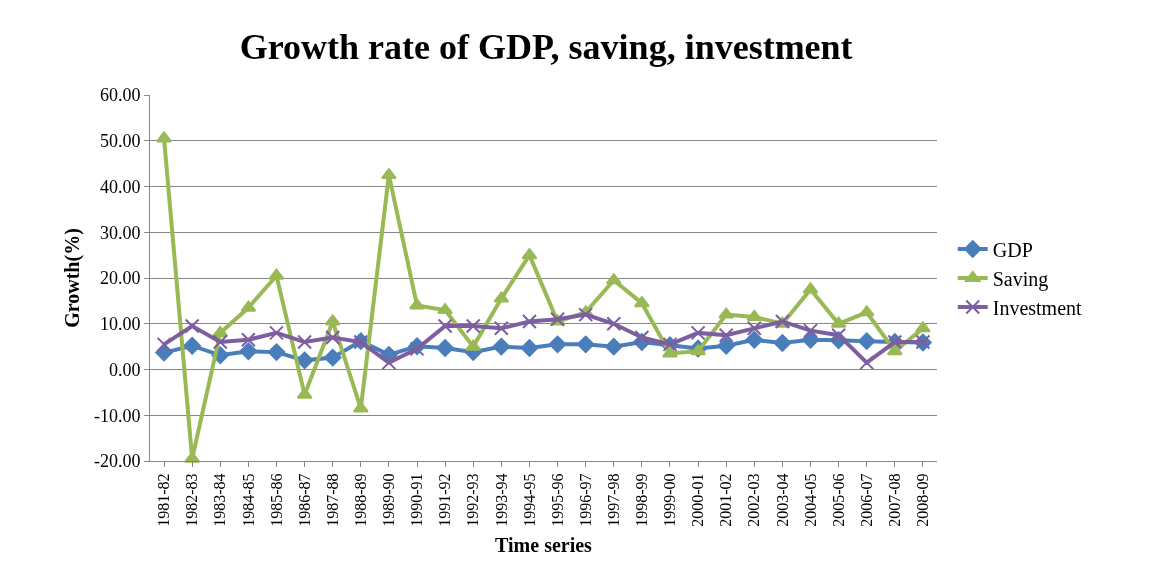 The height and width of the screenshot is (571, 1162). Describe the element at coordinates (117, 415) in the screenshot. I see `y-tick-label: -10.00` at that location.